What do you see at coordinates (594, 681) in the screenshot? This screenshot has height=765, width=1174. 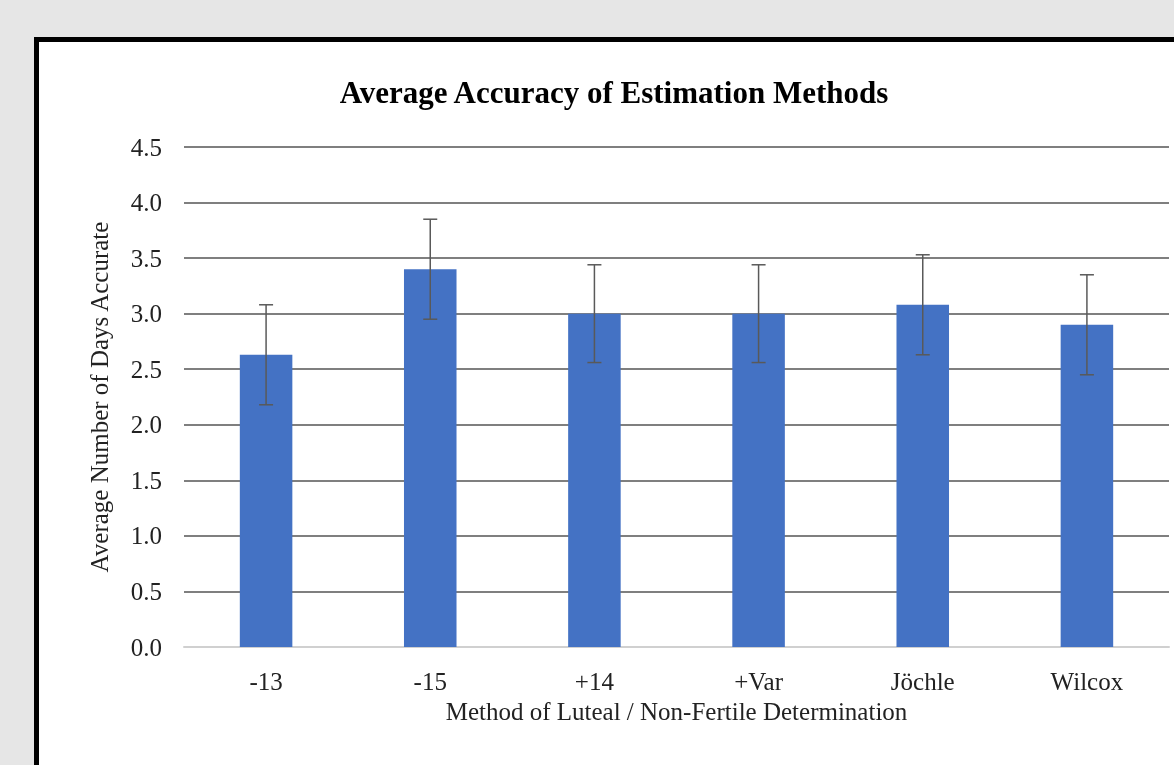 I see `x-tick-label: +14` at bounding box center [594, 681].